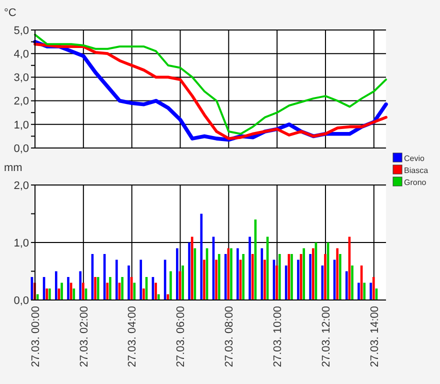  What do you see at coordinates (84, 337) in the screenshot?
I see `x-tick-label: 27.03. 02:00` at bounding box center [84, 337].